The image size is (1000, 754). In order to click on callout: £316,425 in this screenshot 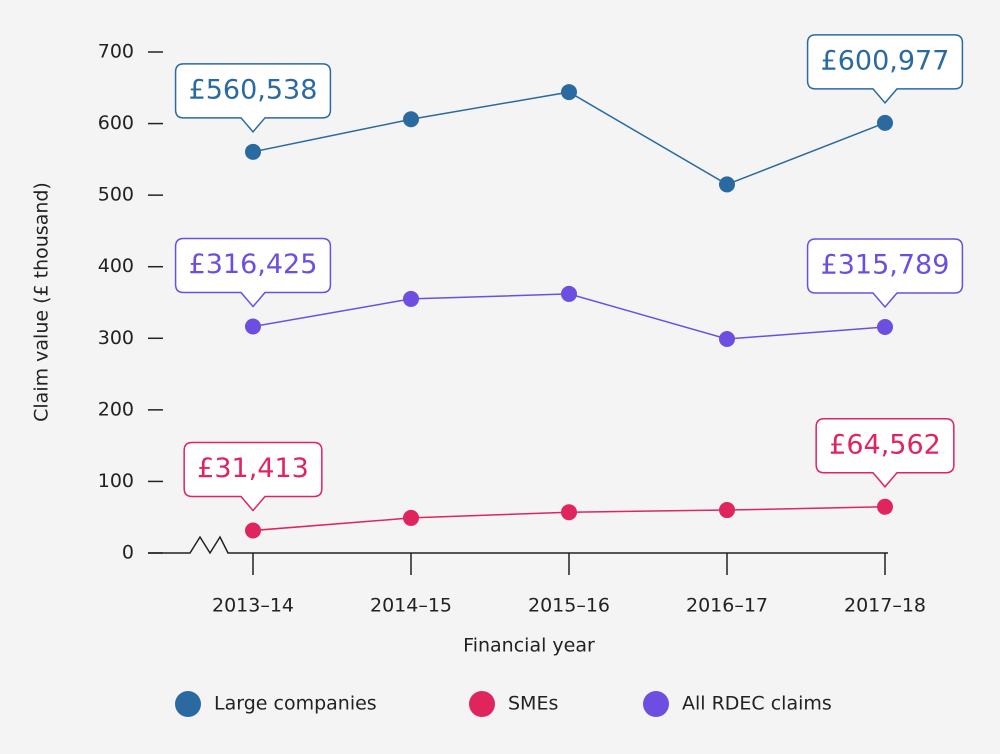, I will do `click(253, 272)`.